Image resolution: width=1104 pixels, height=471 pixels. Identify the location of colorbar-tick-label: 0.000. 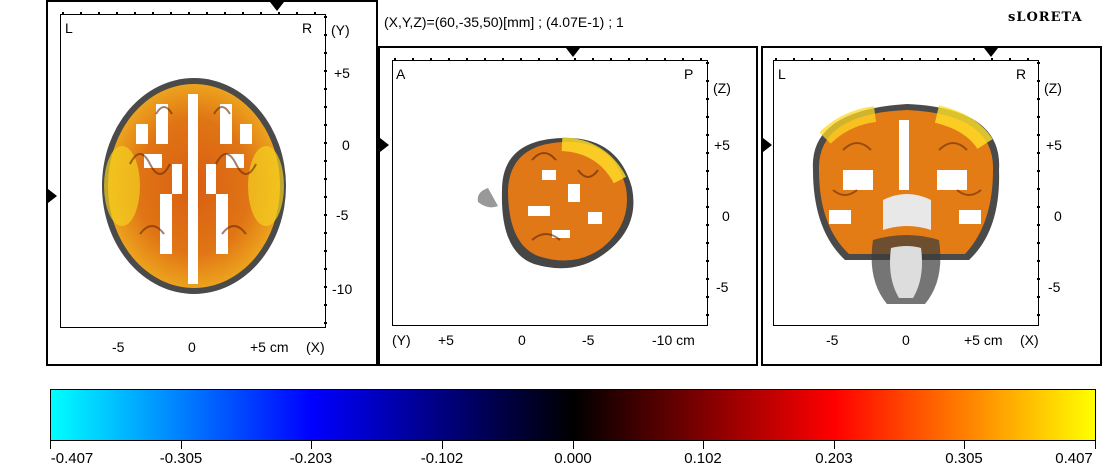
(573, 458).